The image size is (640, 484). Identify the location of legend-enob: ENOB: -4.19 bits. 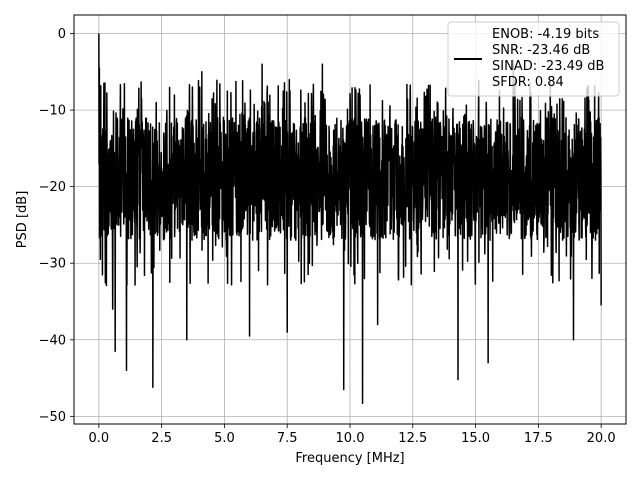
(545, 34).